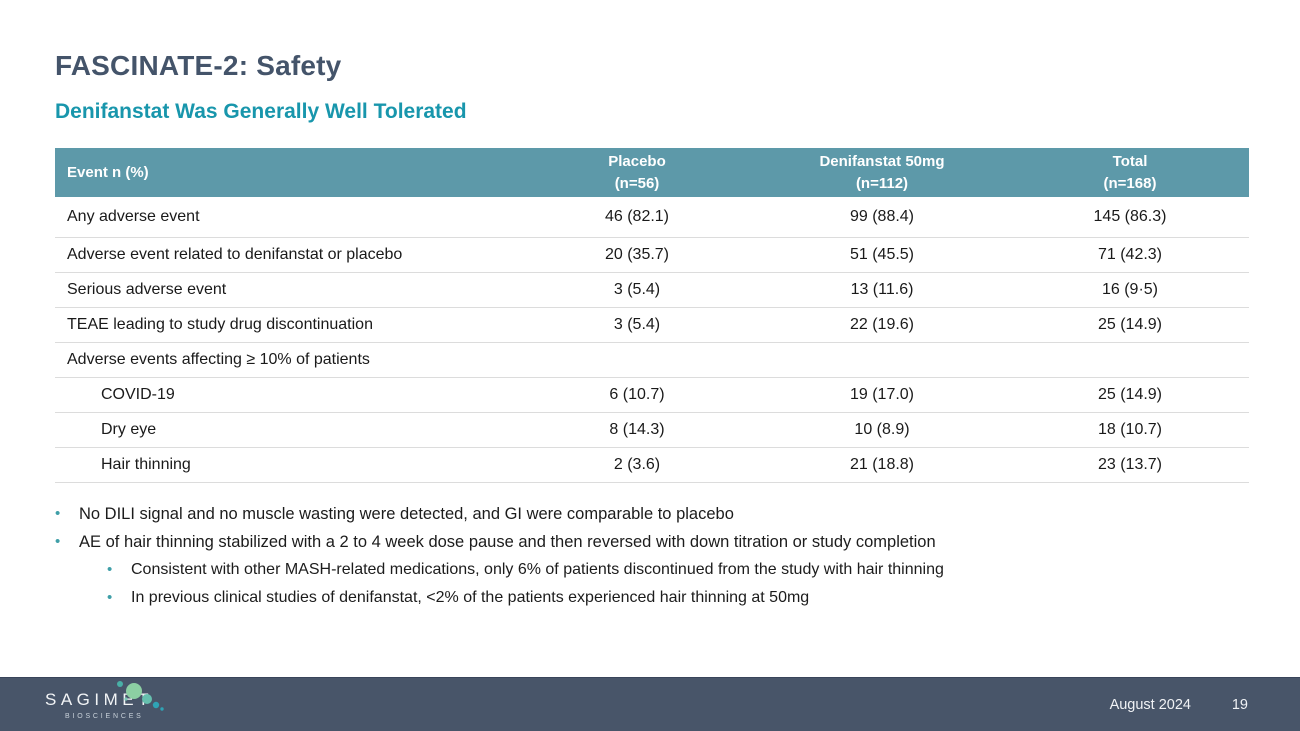  I want to click on total-cell: 23 (13.7), so click(1130, 465).